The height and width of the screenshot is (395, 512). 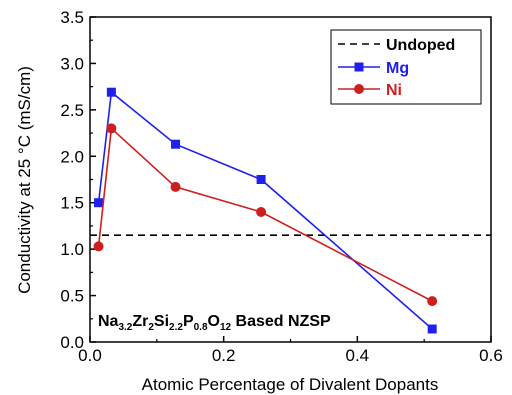 I want to click on legend-mg-marker, so click(x=359, y=67).